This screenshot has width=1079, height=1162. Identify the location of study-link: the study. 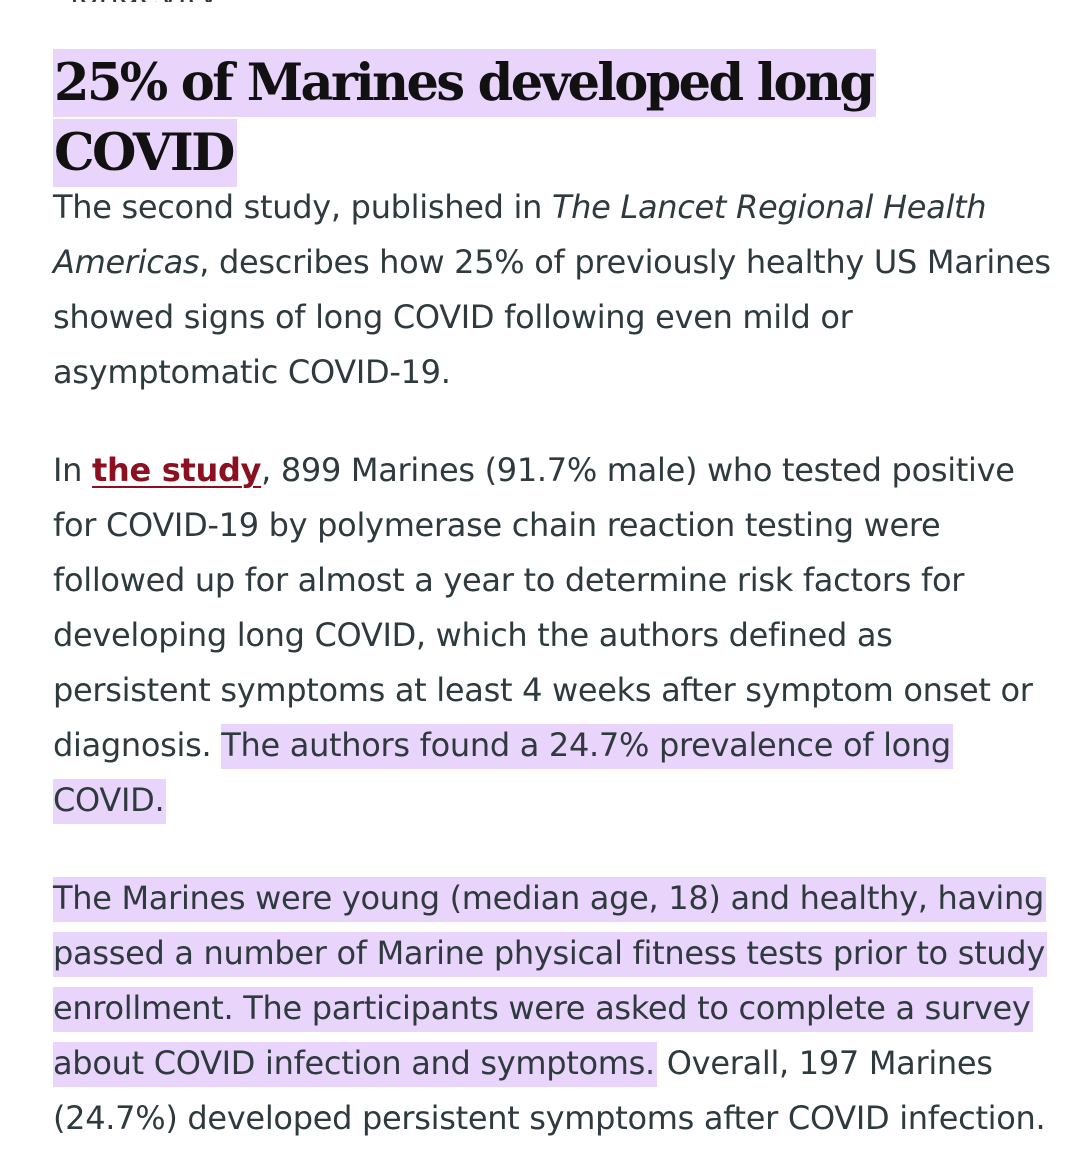
(177, 470).